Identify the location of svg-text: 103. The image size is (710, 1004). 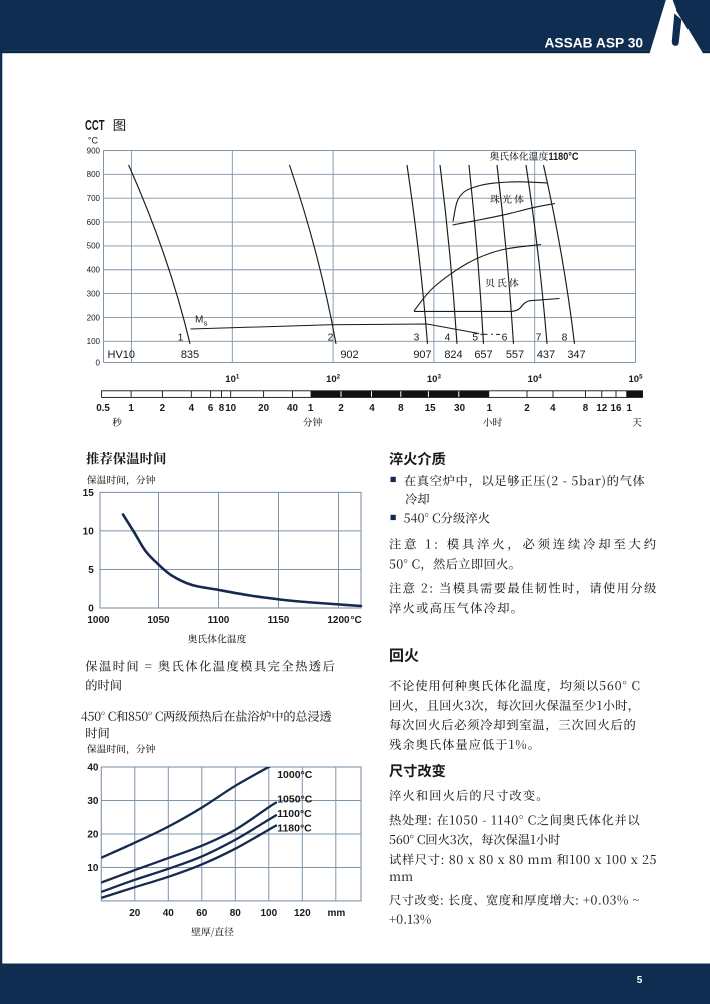
(434, 380).